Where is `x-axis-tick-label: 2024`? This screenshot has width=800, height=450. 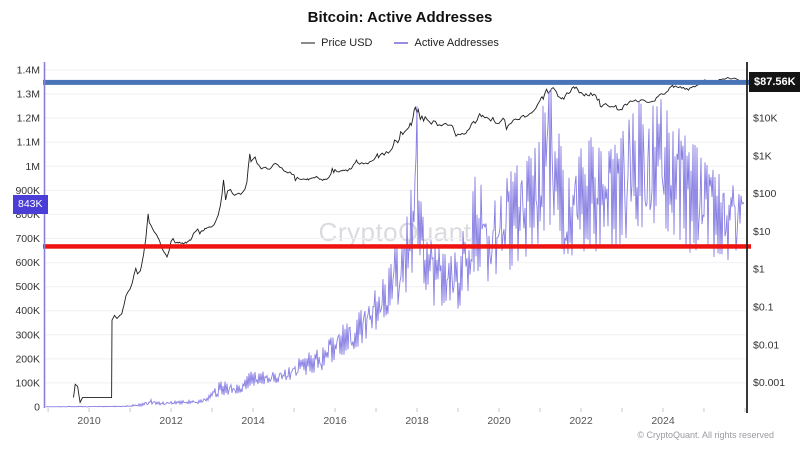 x-axis-tick-label: 2024 is located at coordinates (663, 421).